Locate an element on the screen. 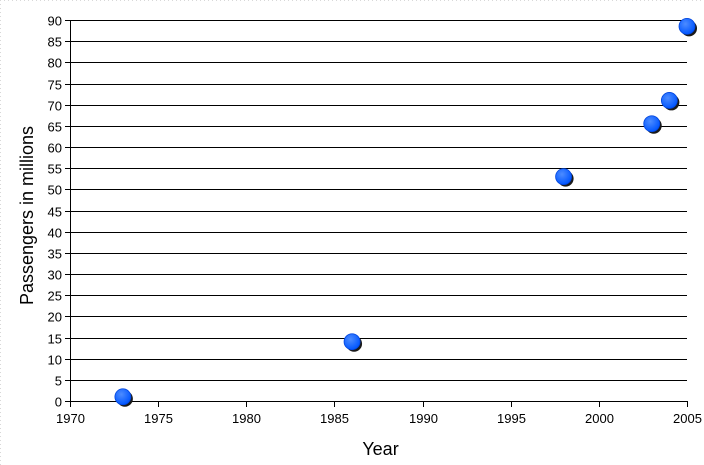 The width and height of the screenshot is (704, 465). y-tick-label: 75 is located at coordinates (55, 85).